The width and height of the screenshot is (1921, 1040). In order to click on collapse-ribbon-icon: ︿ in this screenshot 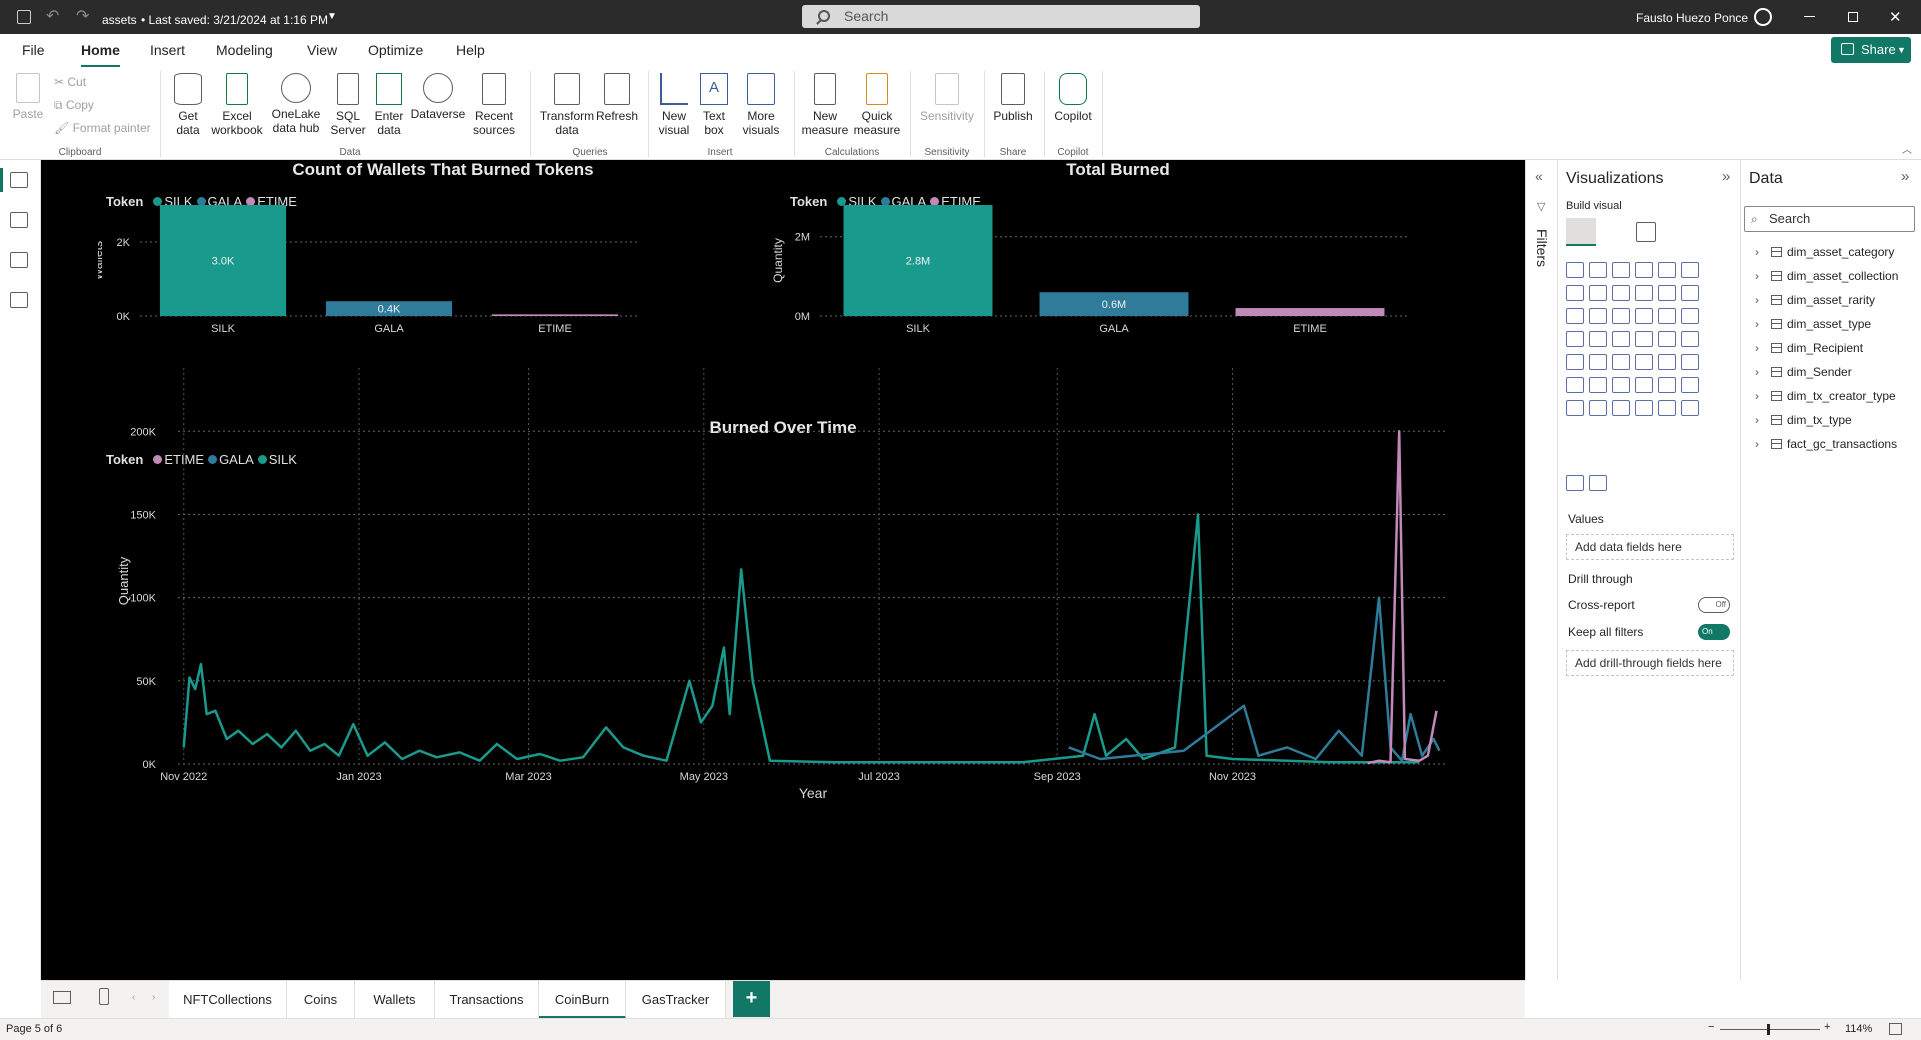, I will do `click(1907, 150)`.